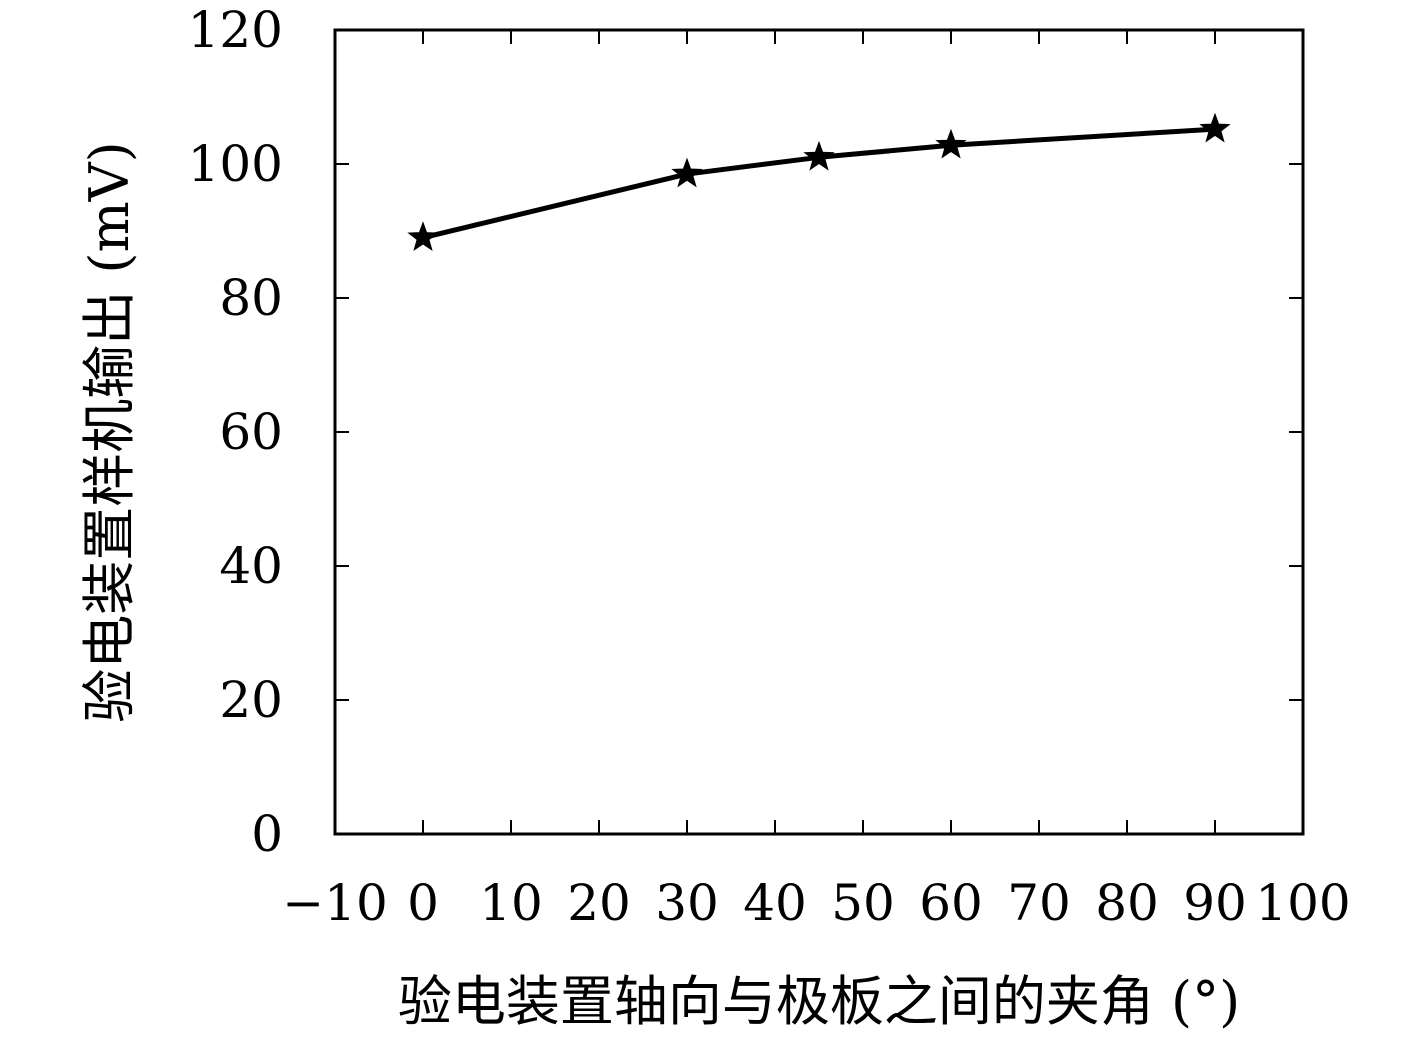 This screenshot has height=1044, width=1417. What do you see at coordinates (816, 903) in the screenshot?
I see `x-axis-tick-labels: −10 0 10 20 30 40 50 60 70 80 90 100` at bounding box center [816, 903].